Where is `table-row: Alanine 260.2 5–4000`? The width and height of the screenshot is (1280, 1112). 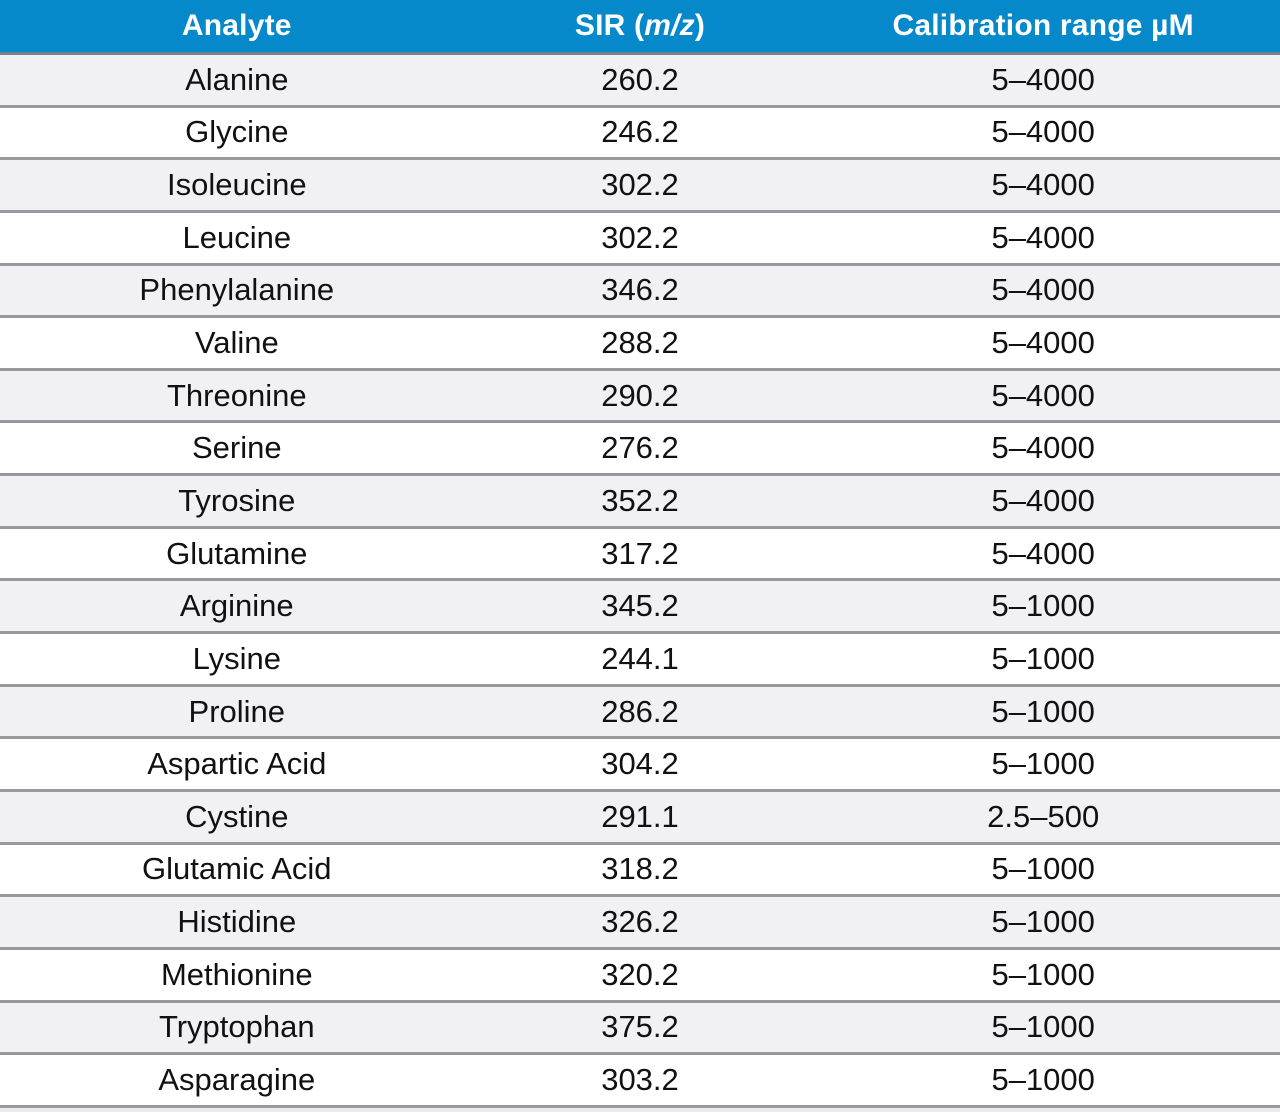
table-row: Alanine 260.2 5–4000 is located at coordinates (640, 78).